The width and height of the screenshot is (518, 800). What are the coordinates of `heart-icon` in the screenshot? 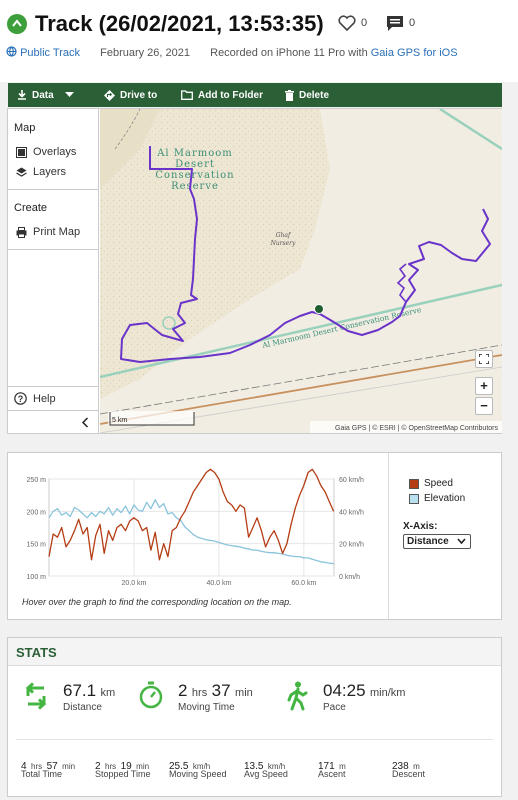 It's located at (347, 23).